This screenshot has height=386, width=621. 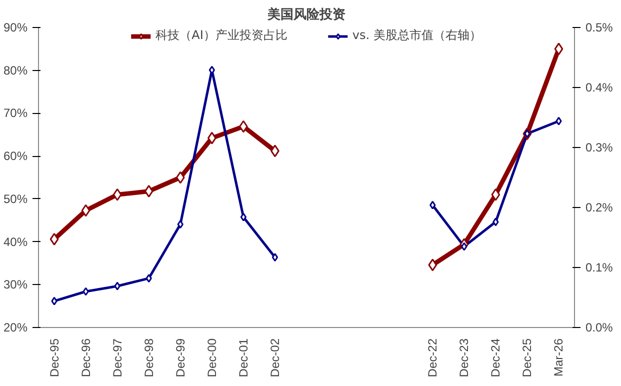 What do you see at coordinates (433, 358) in the screenshot?
I see `x-tick-label: Dec-22` at bounding box center [433, 358].